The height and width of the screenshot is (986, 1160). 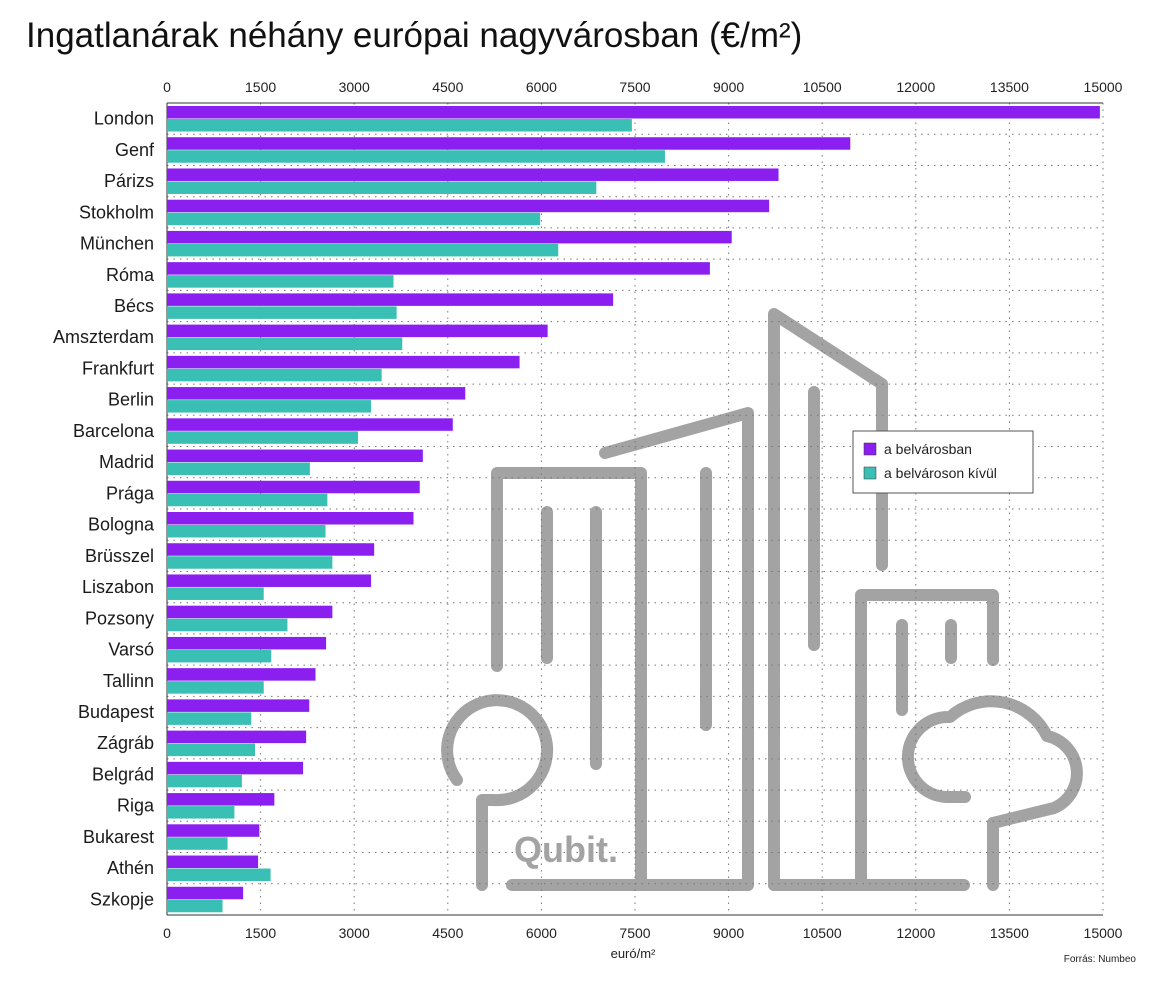 I want to click on x-axis-label: euró/m², so click(x=633, y=953).